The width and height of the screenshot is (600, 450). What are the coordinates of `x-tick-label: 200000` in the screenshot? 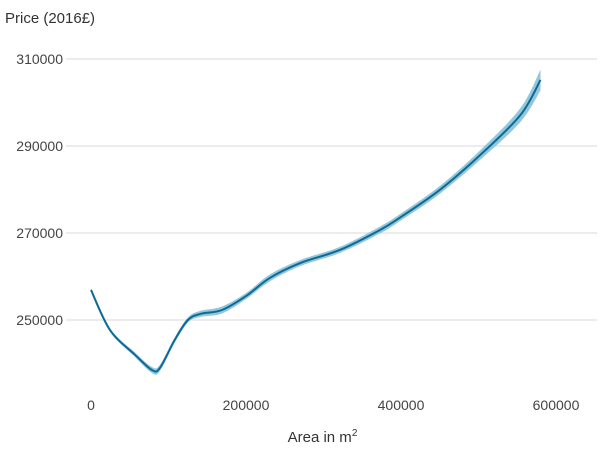 It's located at (246, 405).